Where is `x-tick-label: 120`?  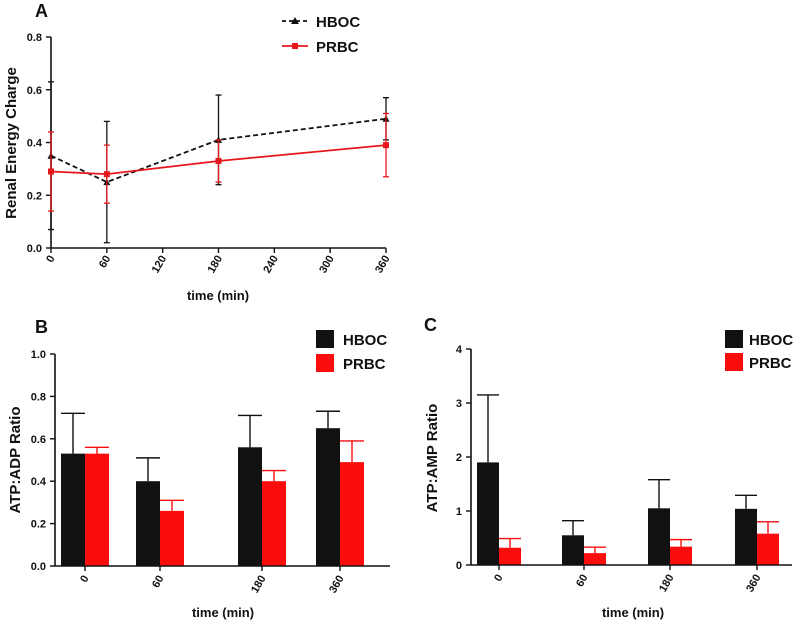
x-tick-label: 120 is located at coordinates (160, 265).